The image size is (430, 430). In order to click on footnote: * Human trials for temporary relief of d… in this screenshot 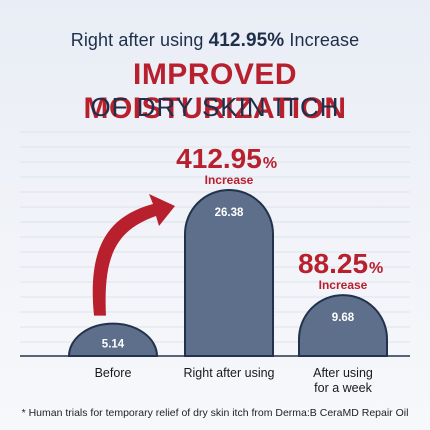, I will do `click(215, 413)`.